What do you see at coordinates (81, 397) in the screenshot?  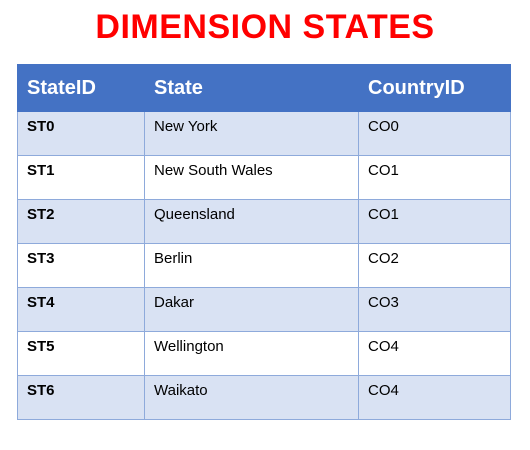 I see `cell-stateid: ST6` at bounding box center [81, 397].